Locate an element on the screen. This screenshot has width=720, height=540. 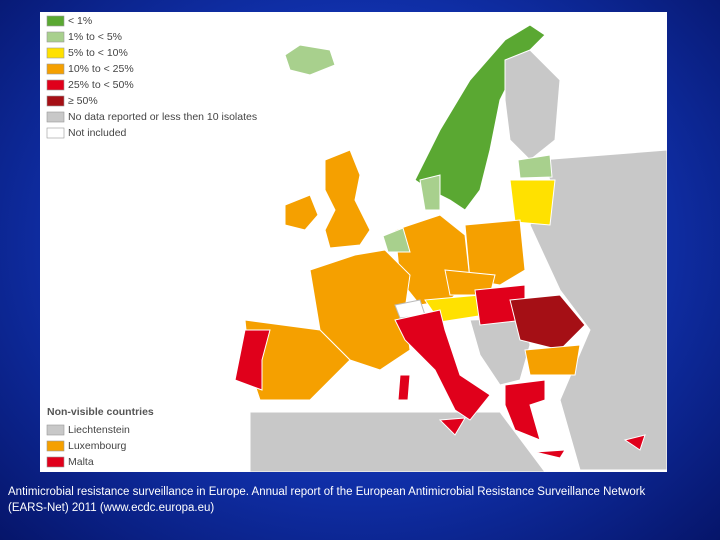
finland is located at coordinates (532, 105).